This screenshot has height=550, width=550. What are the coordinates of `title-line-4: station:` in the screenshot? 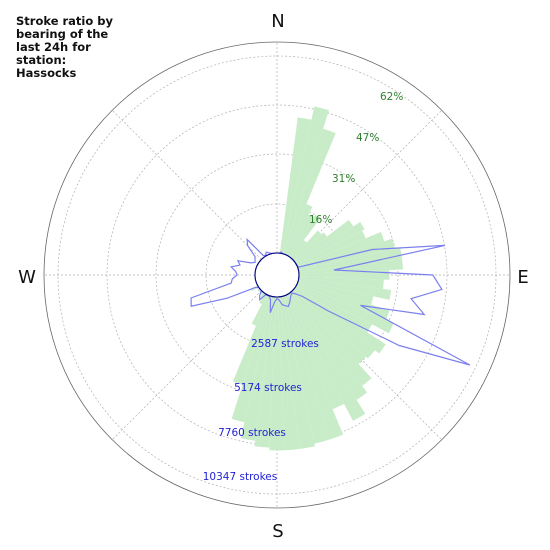 It's located at (41, 60).